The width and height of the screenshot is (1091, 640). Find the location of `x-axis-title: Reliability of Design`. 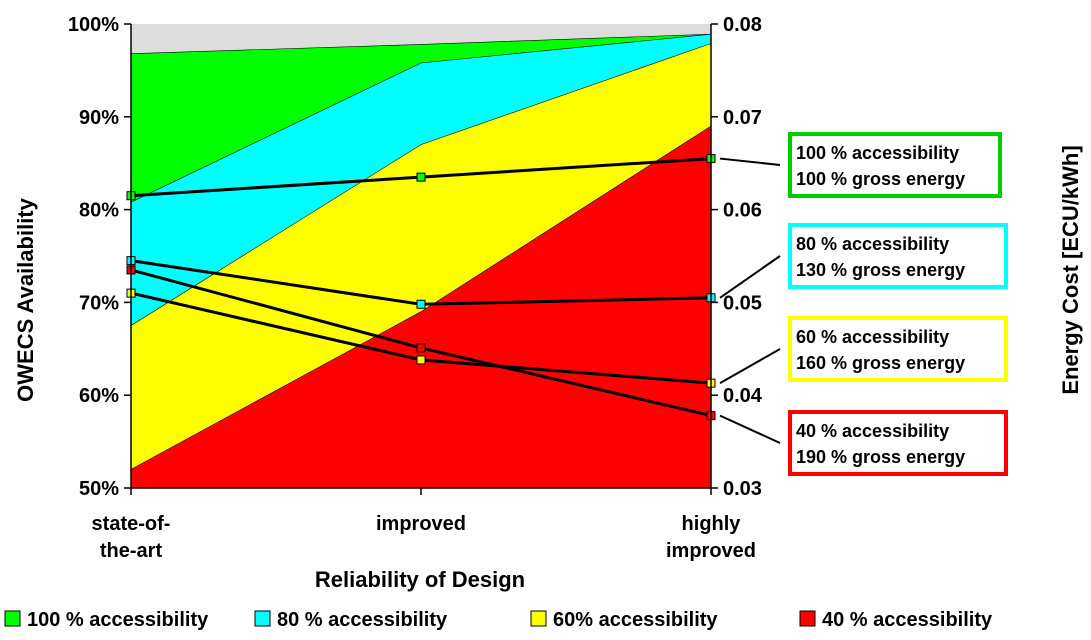

x-axis-title: Reliability of Design is located at coordinates (420, 579).